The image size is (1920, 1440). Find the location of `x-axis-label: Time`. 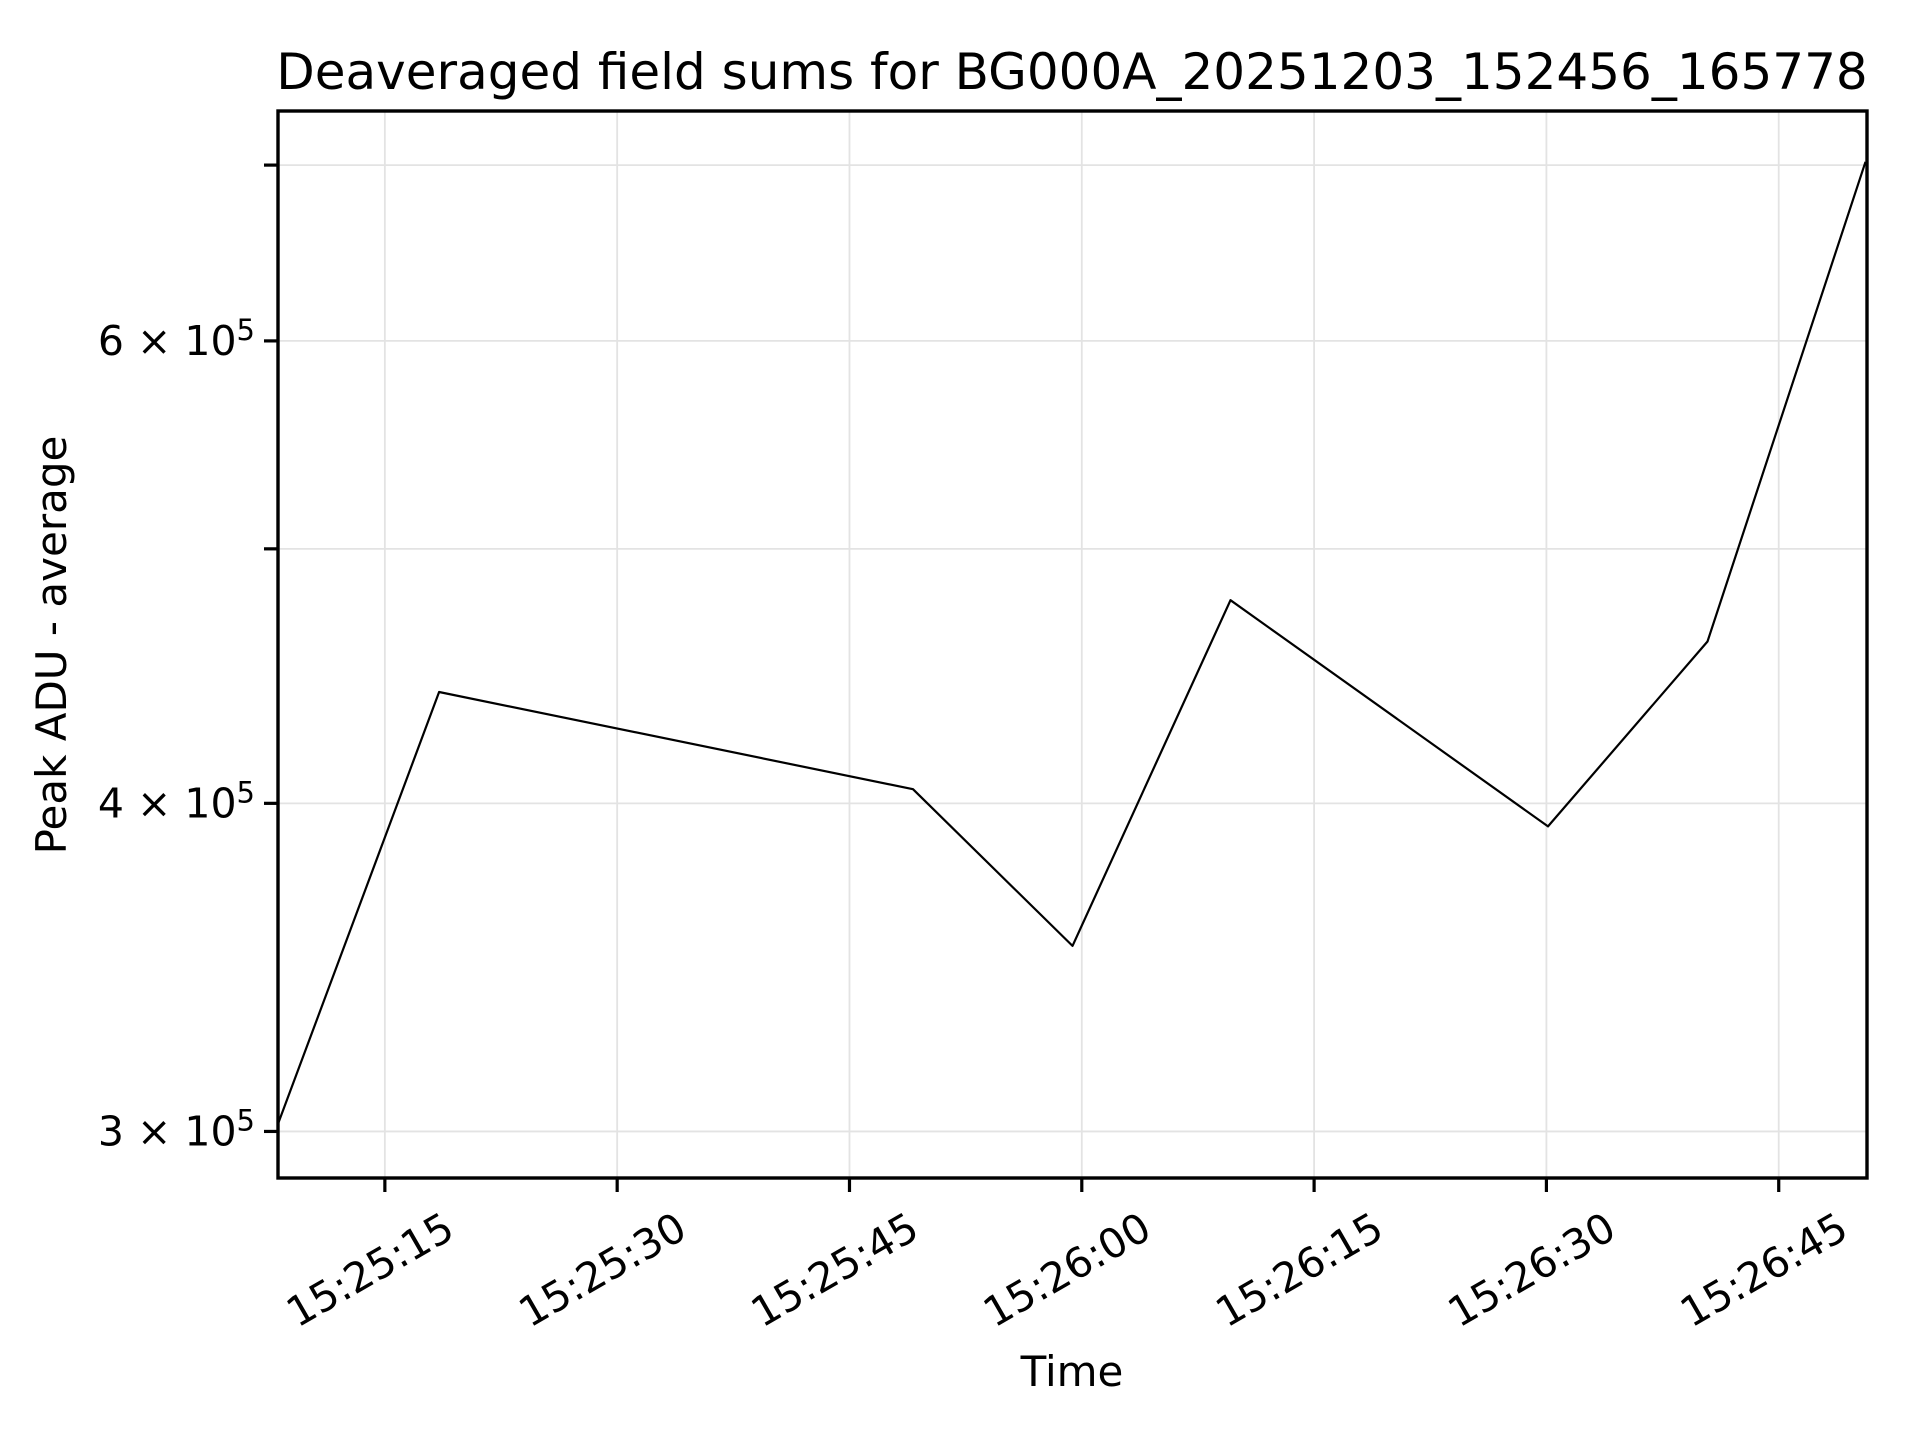

x-axis-label: Time is located at coordinates (1072, 1371).